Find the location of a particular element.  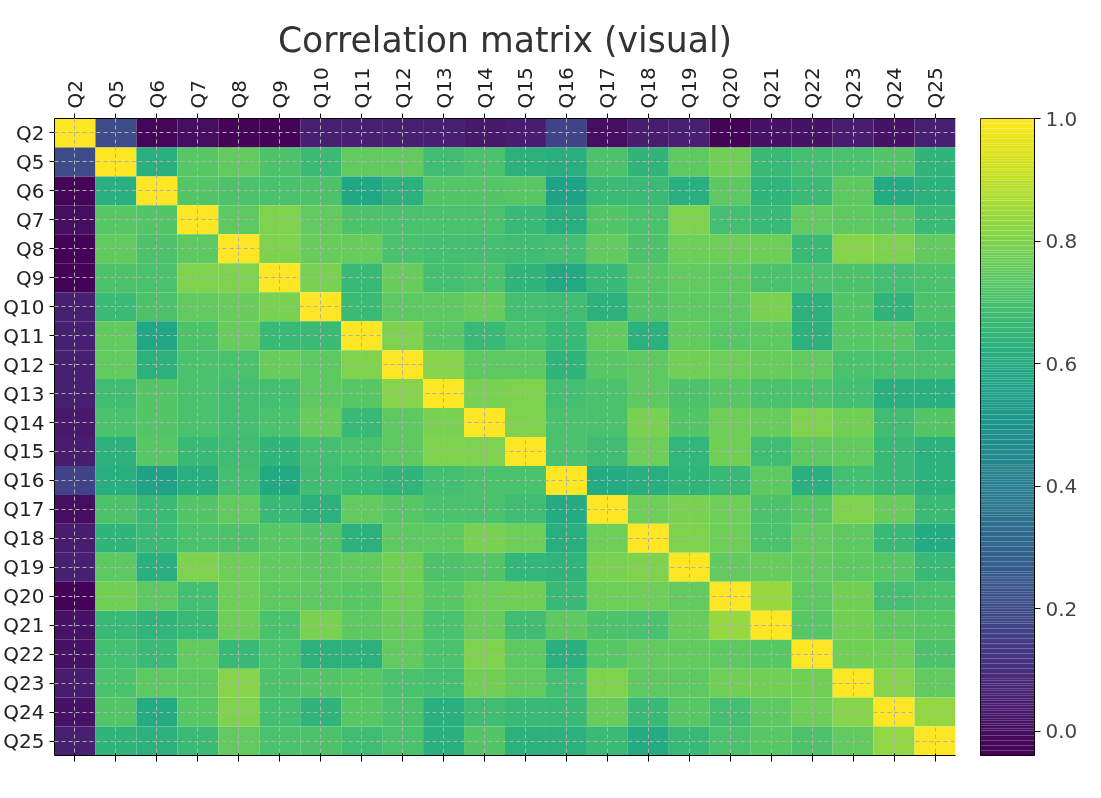

x-tick-label: Q9 is located at coordinates (279, 94).